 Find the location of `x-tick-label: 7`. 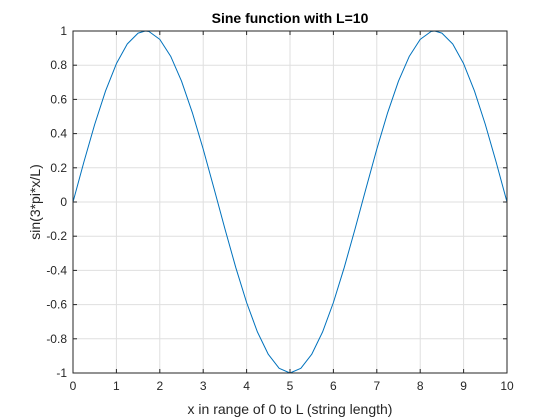

x-tick-label: 7 is located at coordinates (376, 386).